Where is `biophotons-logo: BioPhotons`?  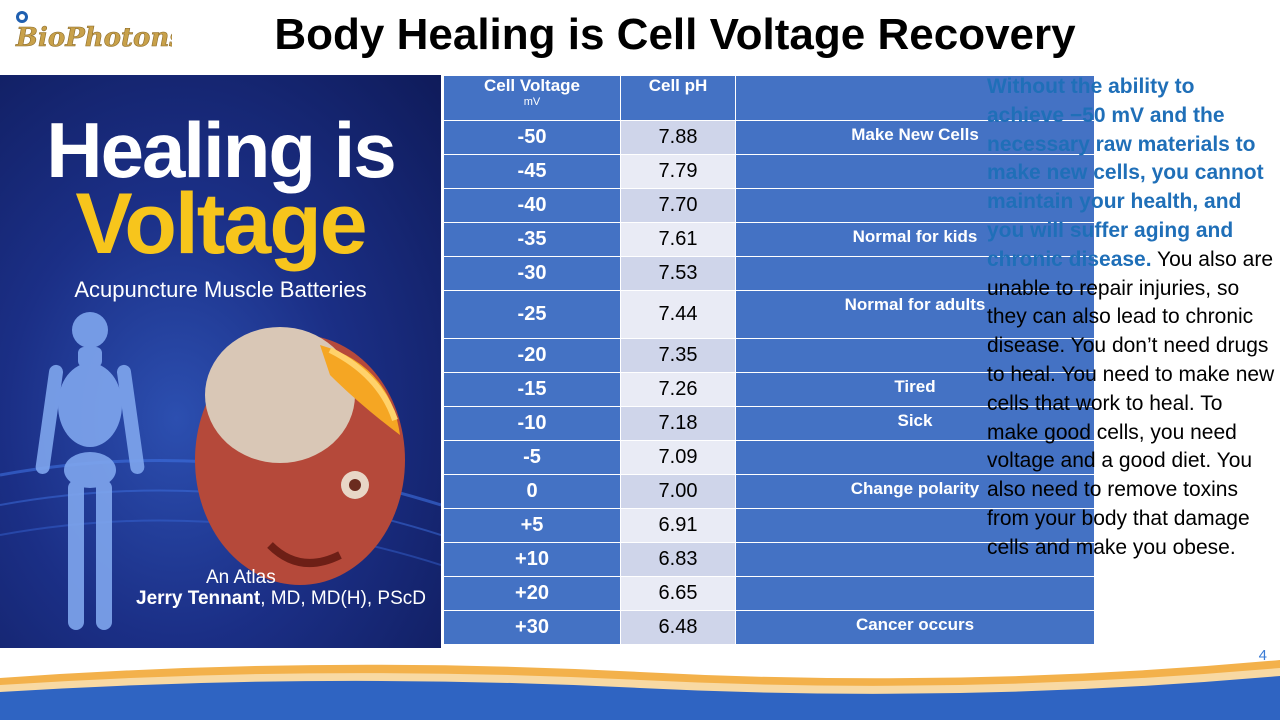 biophotons-logo: BioPhotons is located at coordinates (98, 30).